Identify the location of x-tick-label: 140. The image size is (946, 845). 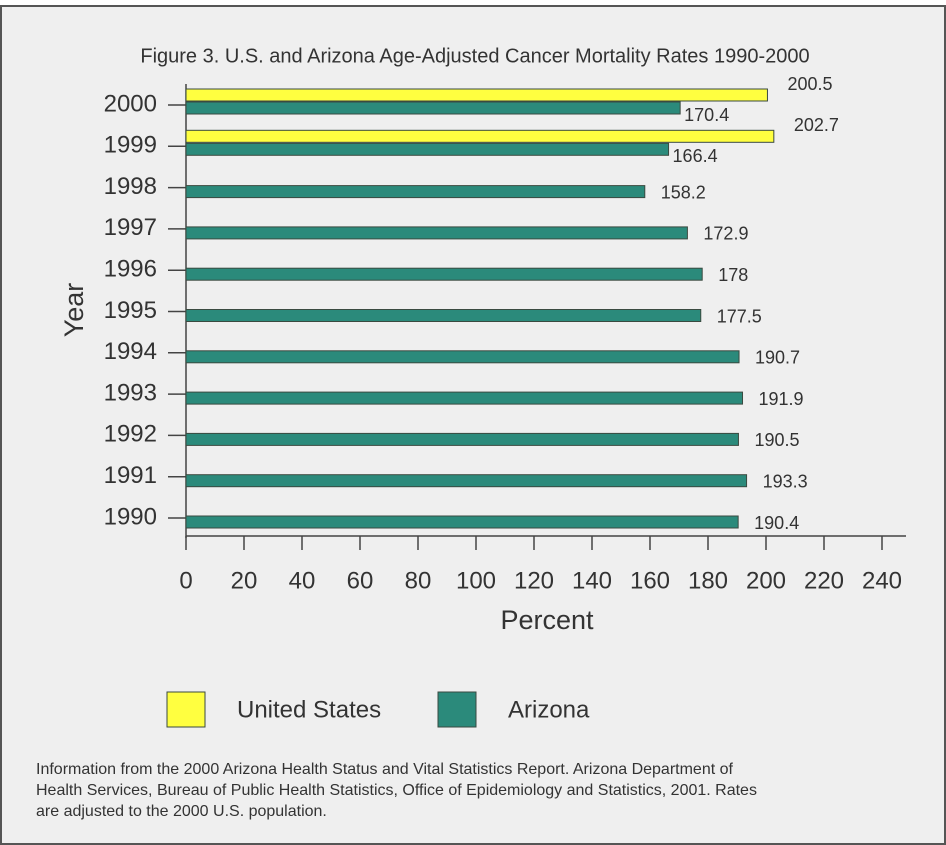
(592, 580).